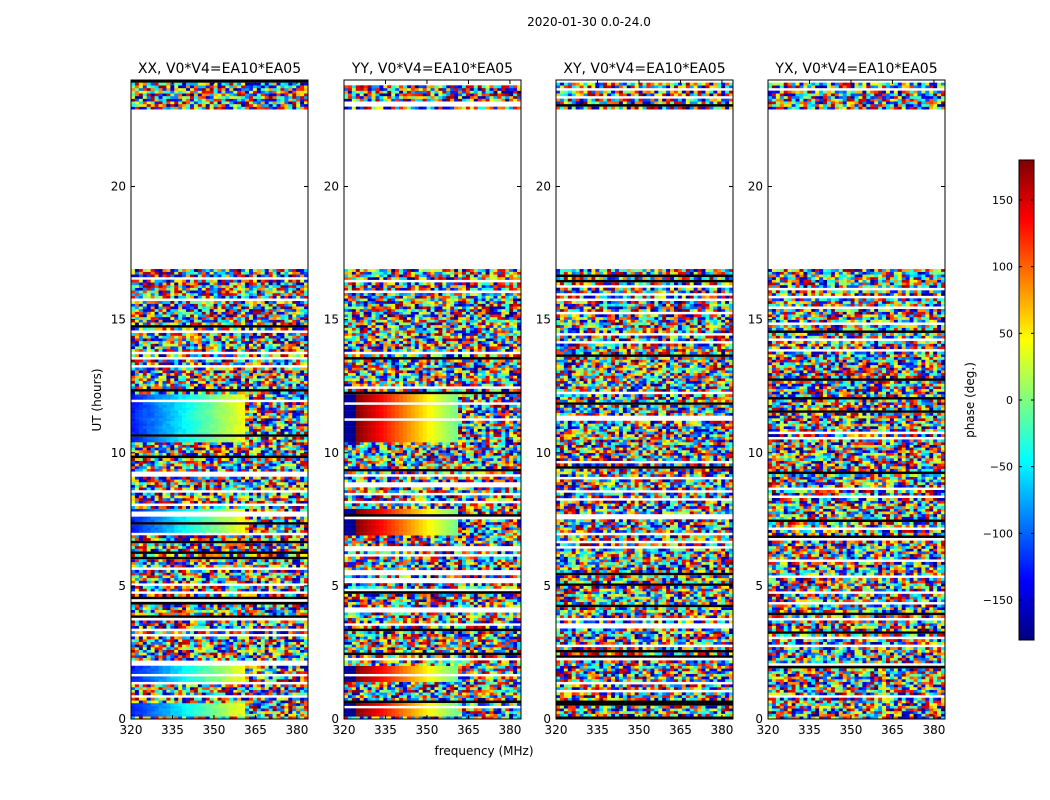  I want to click on panel-title: YY, V0*V4=EA10*EA05, so click(432, 69).